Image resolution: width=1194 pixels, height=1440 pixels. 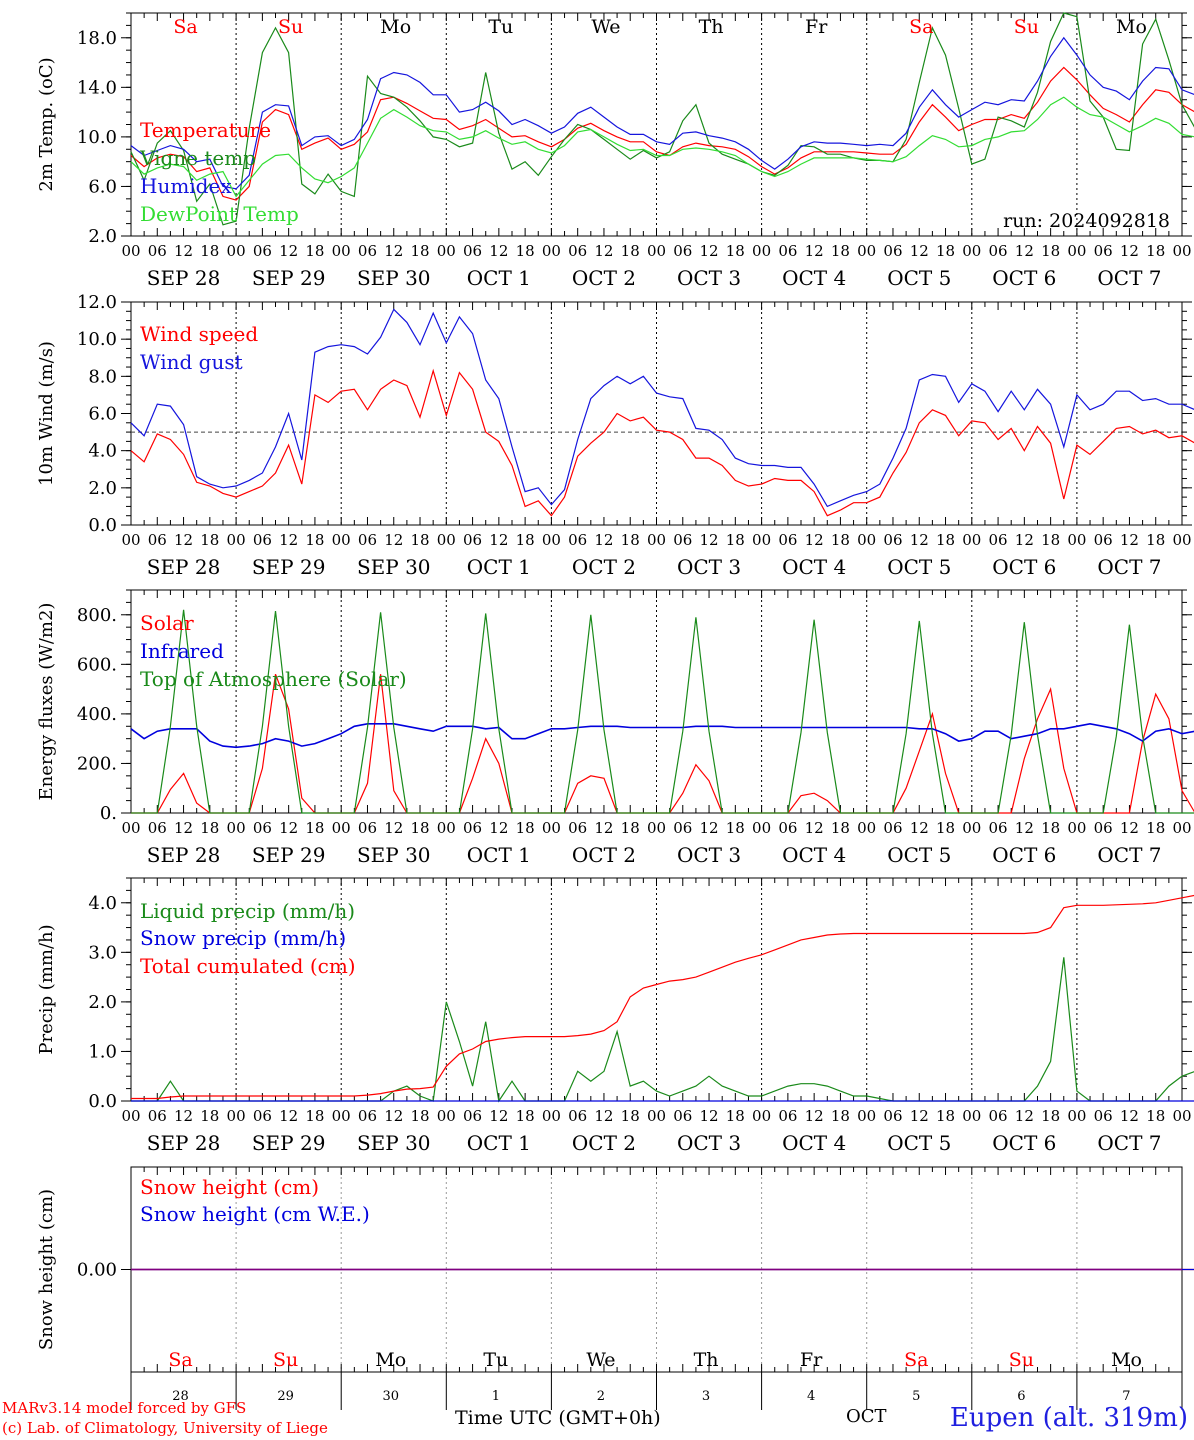 I want to click on date-label: OCT 3, so click(x=709, y=278).